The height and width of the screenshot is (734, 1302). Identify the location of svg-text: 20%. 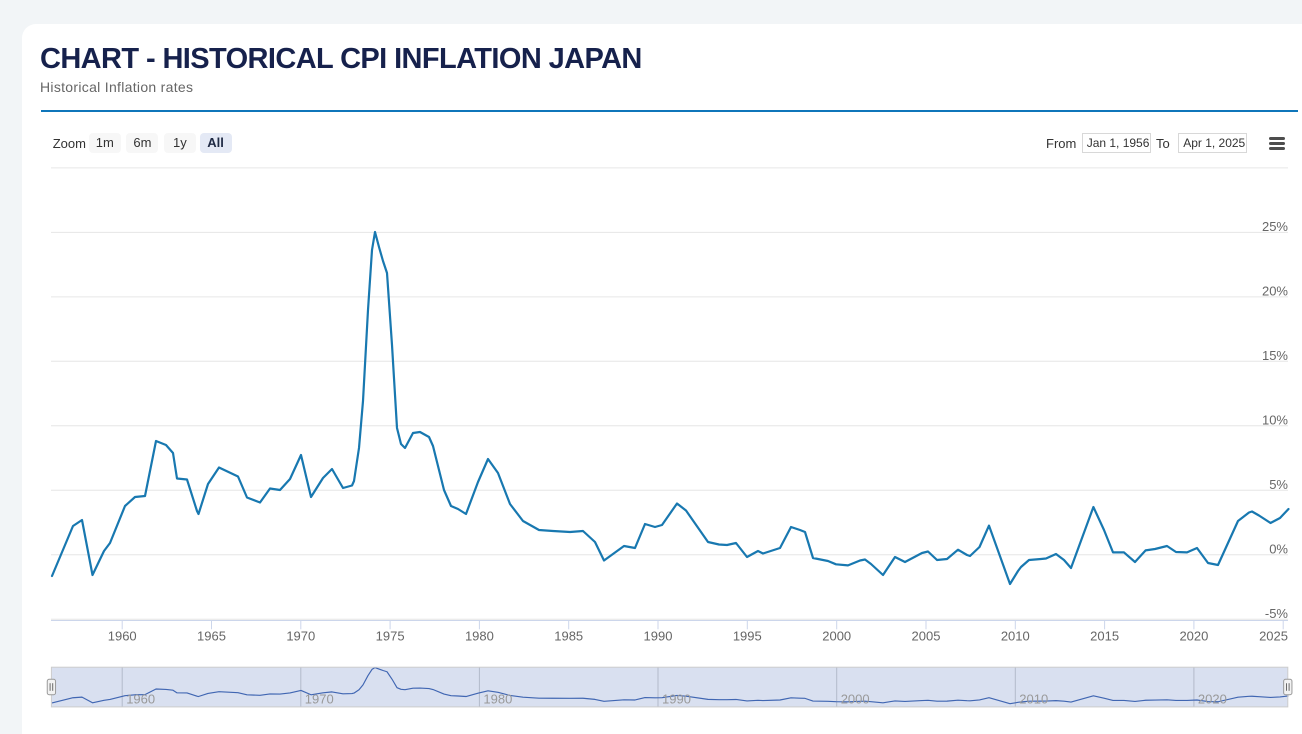
(1275, 290).